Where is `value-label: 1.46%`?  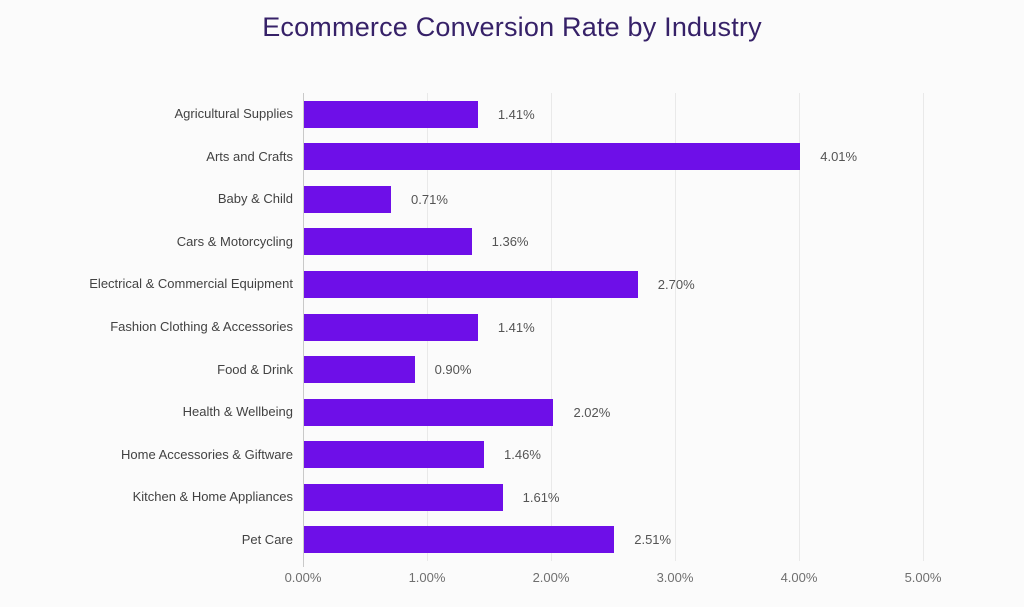
value-label: 1.46% is located at coordinates (522, 455).